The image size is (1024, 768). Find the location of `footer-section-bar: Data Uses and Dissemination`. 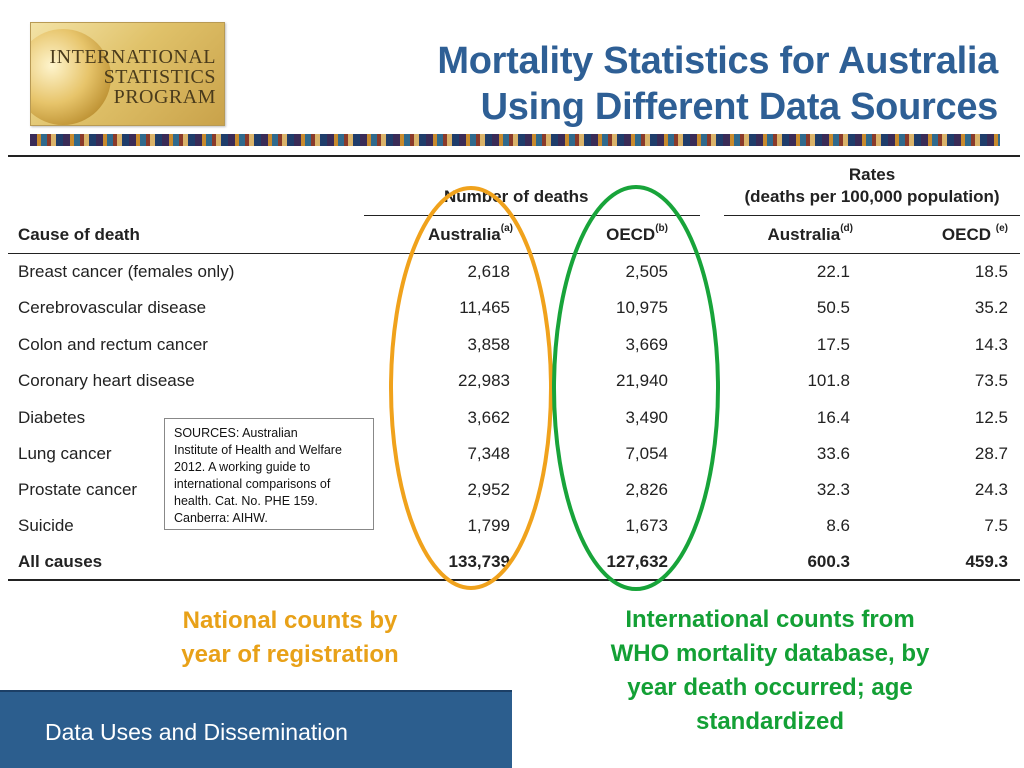

footer-section-bar: Data Uses and Dissemination is located at coordinates (256, 729).